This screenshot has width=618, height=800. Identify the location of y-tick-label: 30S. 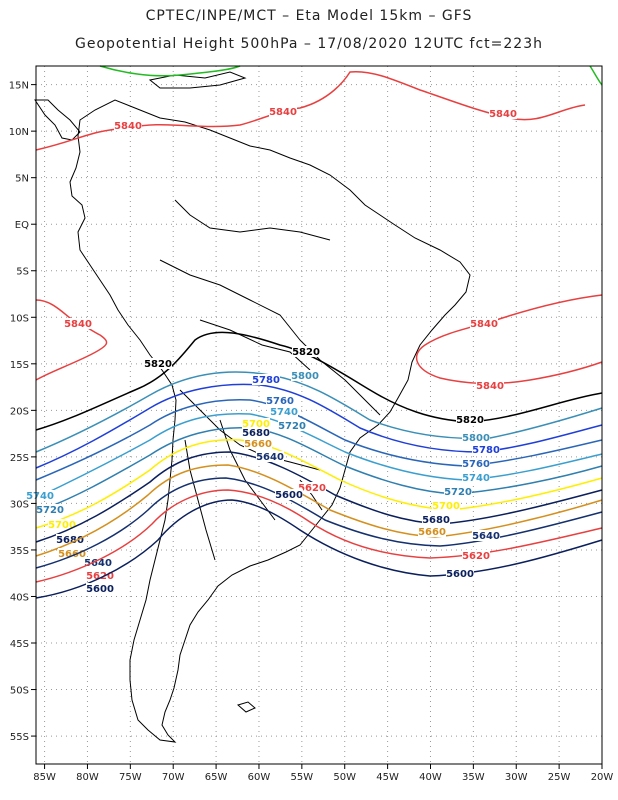
(19, 504).